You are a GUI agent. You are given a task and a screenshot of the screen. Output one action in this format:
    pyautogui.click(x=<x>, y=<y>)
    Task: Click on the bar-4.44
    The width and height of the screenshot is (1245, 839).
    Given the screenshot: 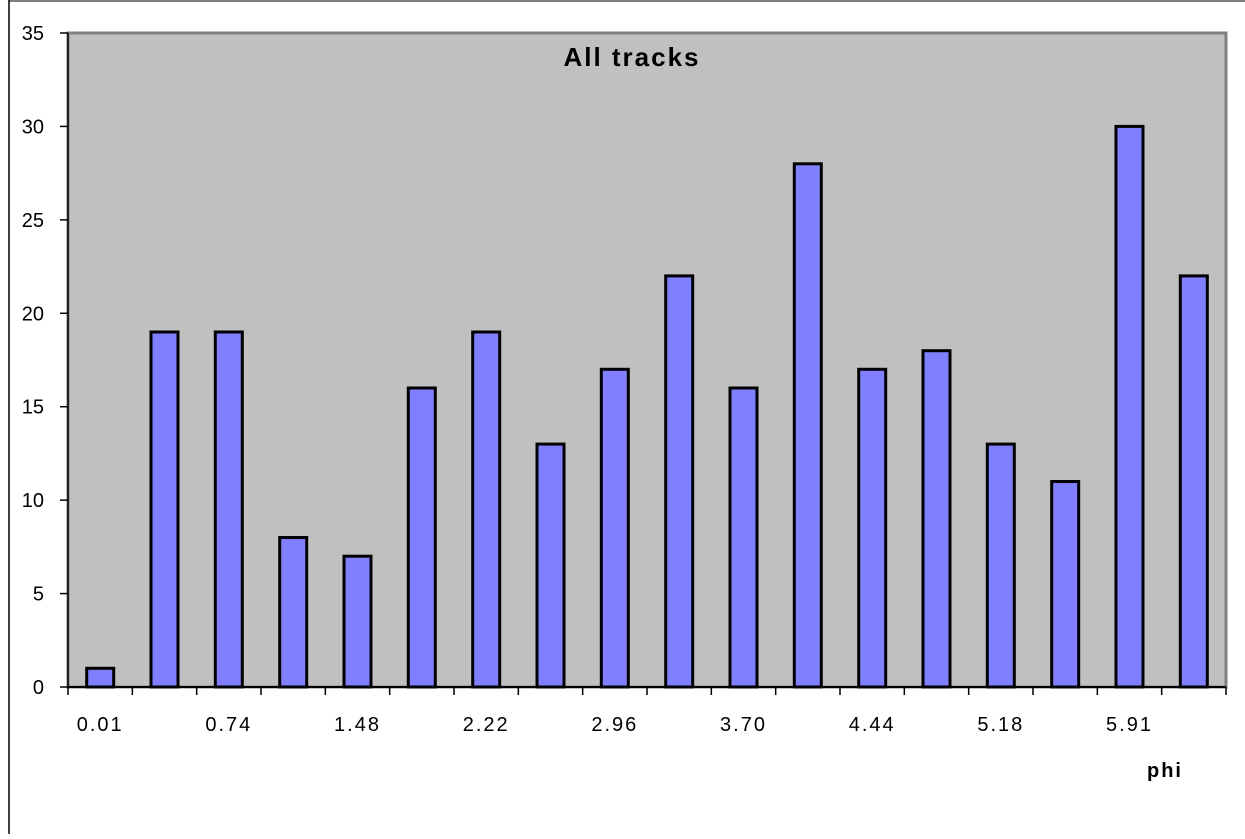 What is the action you would take?
    pyautogui.click(x=872, y=528)
    